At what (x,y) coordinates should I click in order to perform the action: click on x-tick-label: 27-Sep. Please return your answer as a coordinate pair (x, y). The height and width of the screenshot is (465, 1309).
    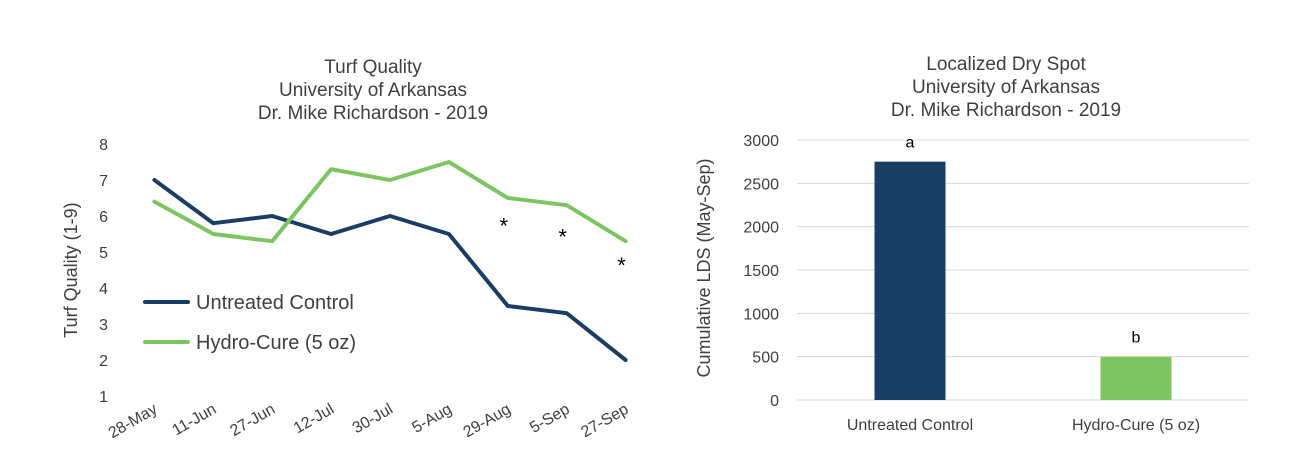
    Looking at the image, I should click on (604, 421).